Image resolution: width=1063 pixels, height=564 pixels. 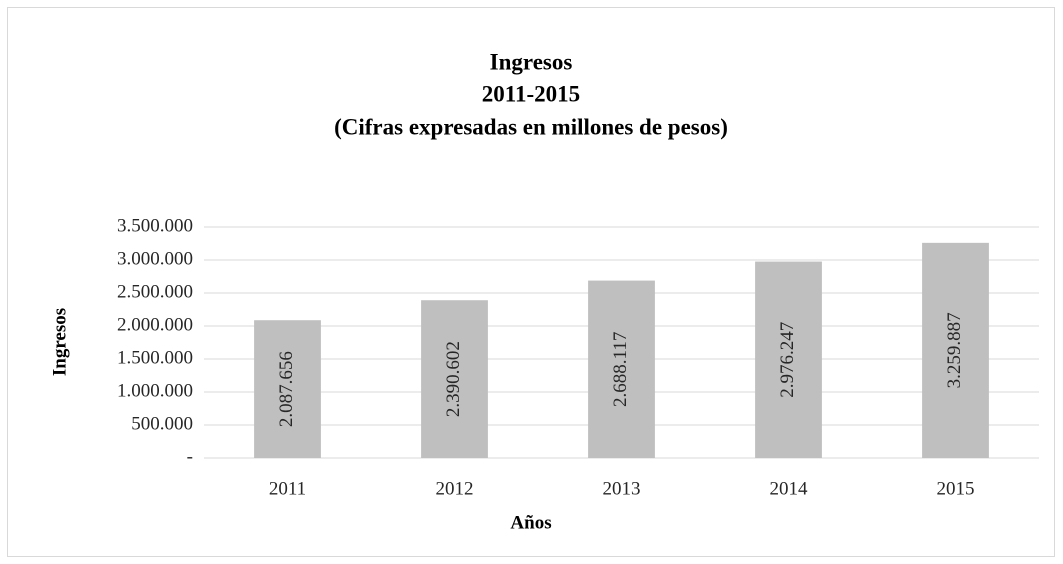 What do you see at coordinates (956, 488) in the screenshot?
I see `x-tick-label: 2015` at bounding box center [956, 488].